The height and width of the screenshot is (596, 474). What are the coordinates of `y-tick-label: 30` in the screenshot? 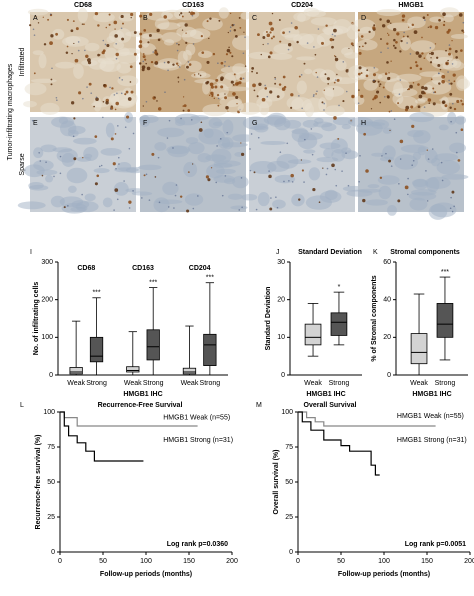 It's located at (281, 262).